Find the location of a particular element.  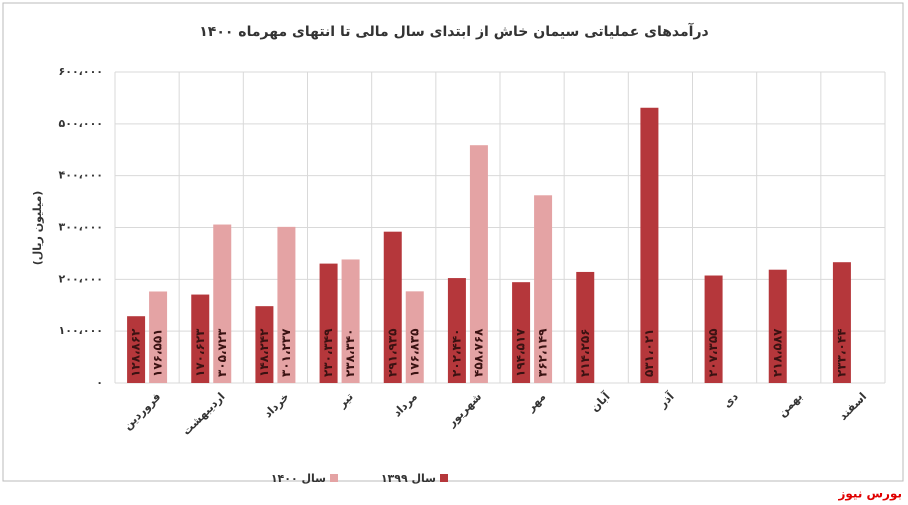

value-label: ۲۹۱،۹۳۵ is located at coordinates (392, 352).